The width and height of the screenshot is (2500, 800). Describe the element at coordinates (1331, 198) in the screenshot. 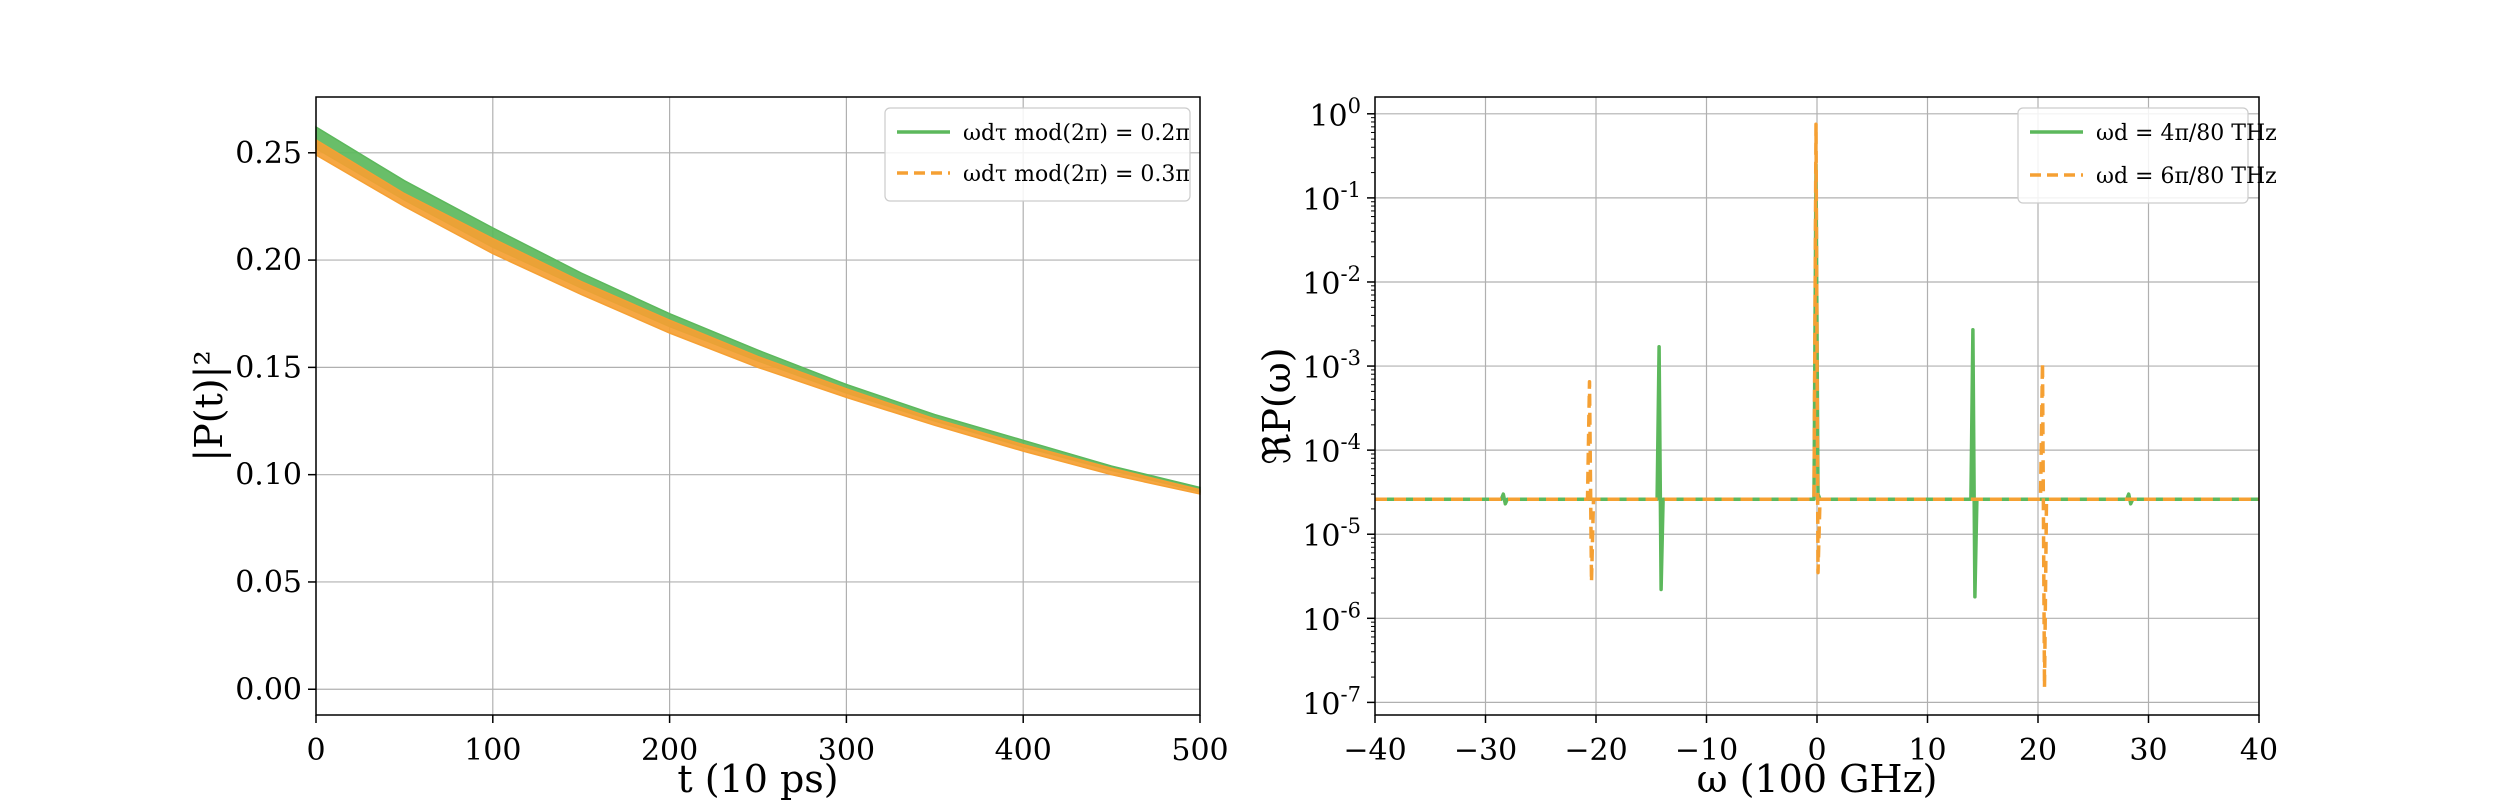

I see `right-y-tick-label: 10⁻¹` at that location.